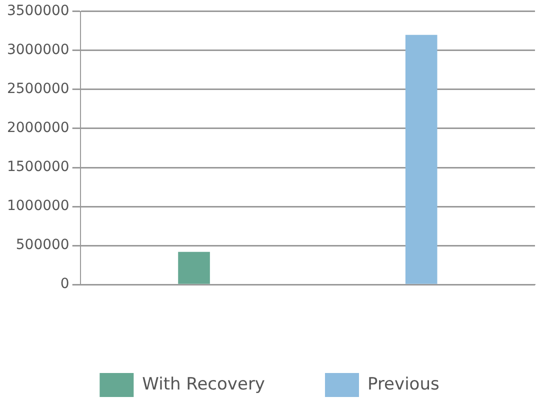 This screenshot has width=547, height=407. Describe the element at coordinates (38, 50) in the screenshot. I see `y-tick-label: 3000000` at that location.